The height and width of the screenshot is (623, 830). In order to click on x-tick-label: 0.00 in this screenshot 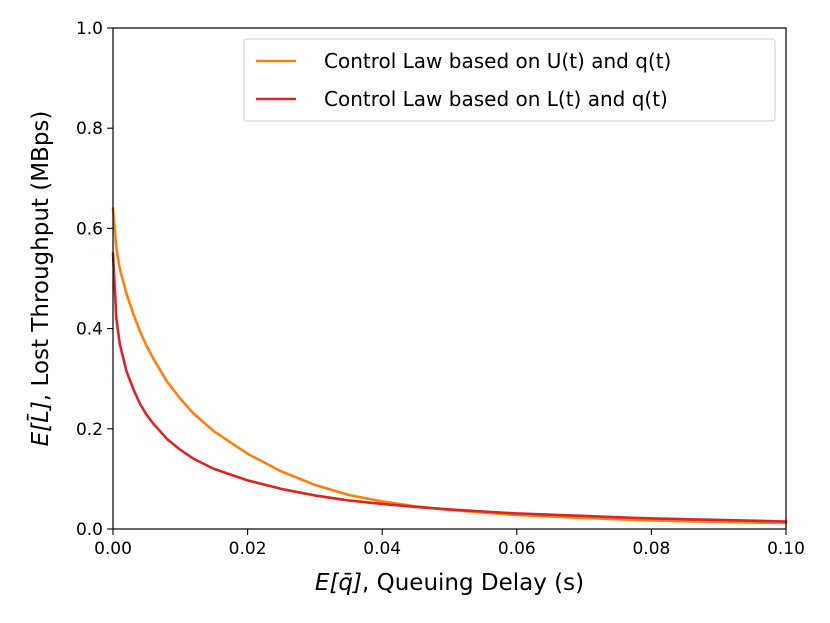, I will do `click(113, 549)`.